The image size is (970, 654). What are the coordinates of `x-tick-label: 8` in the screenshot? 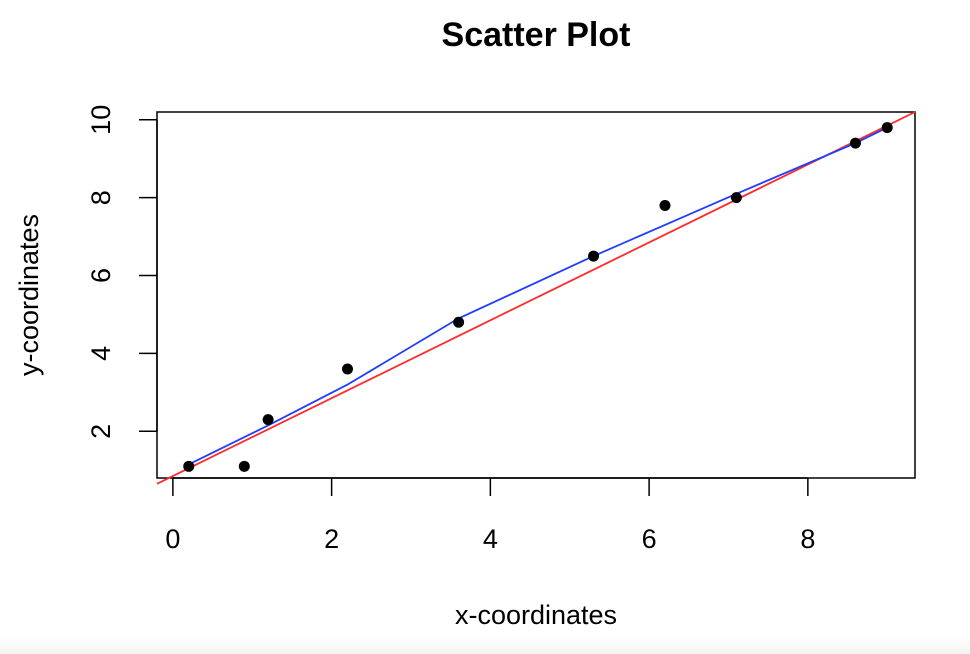 It's located at (807, 539).